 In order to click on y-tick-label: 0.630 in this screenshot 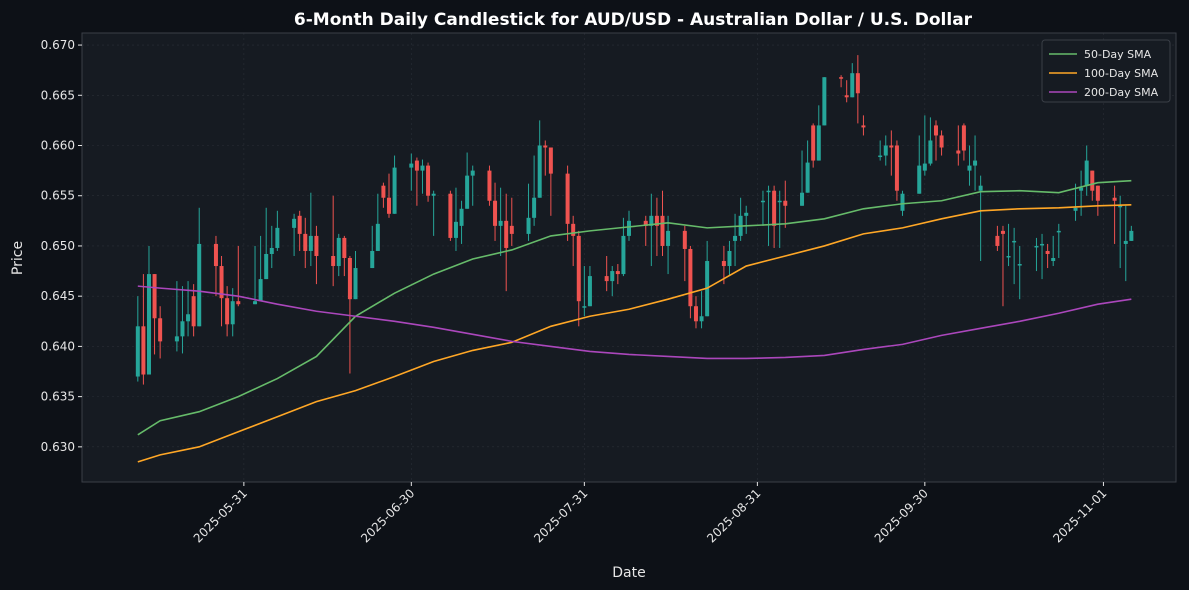, I will do `click(58, 447)`.